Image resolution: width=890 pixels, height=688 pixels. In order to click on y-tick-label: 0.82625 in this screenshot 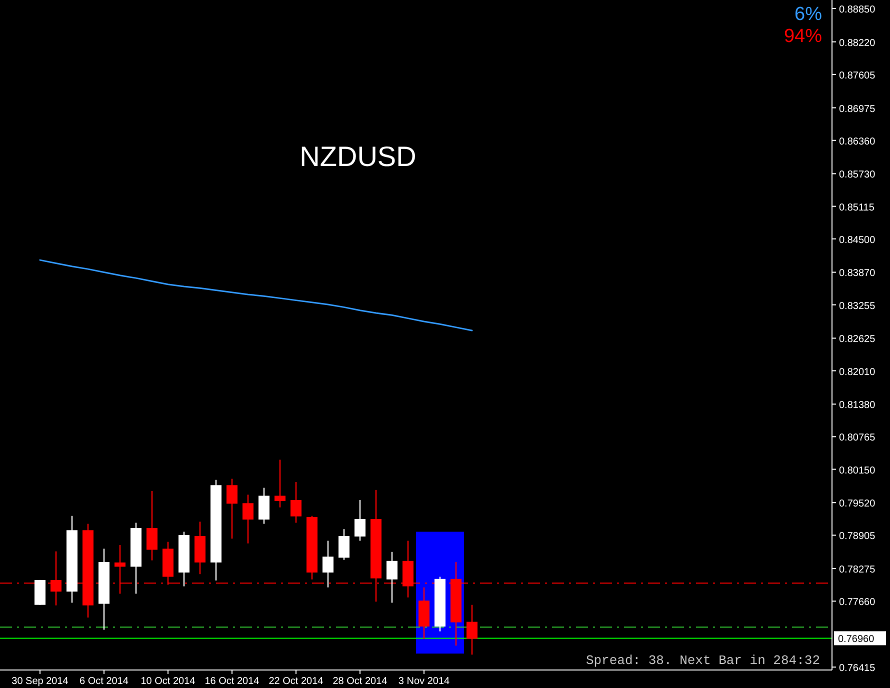, I will do `click(857, 340)`.